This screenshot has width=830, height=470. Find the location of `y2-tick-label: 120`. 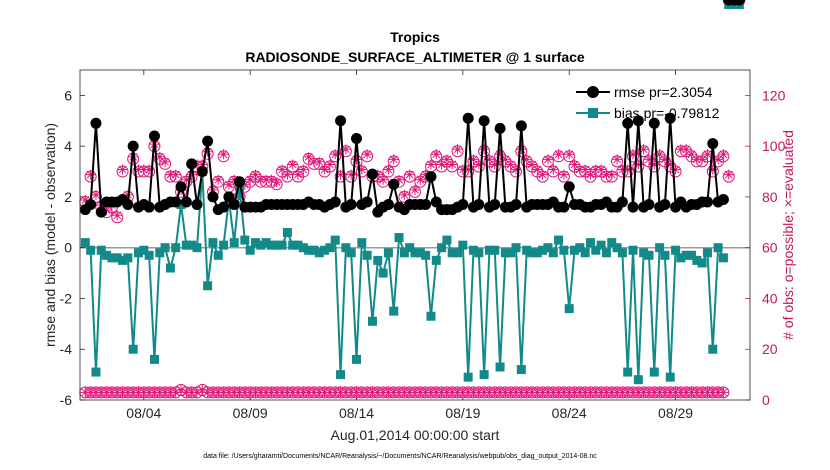

y2-tick-label: 120 is located at coordinates (774, 95).